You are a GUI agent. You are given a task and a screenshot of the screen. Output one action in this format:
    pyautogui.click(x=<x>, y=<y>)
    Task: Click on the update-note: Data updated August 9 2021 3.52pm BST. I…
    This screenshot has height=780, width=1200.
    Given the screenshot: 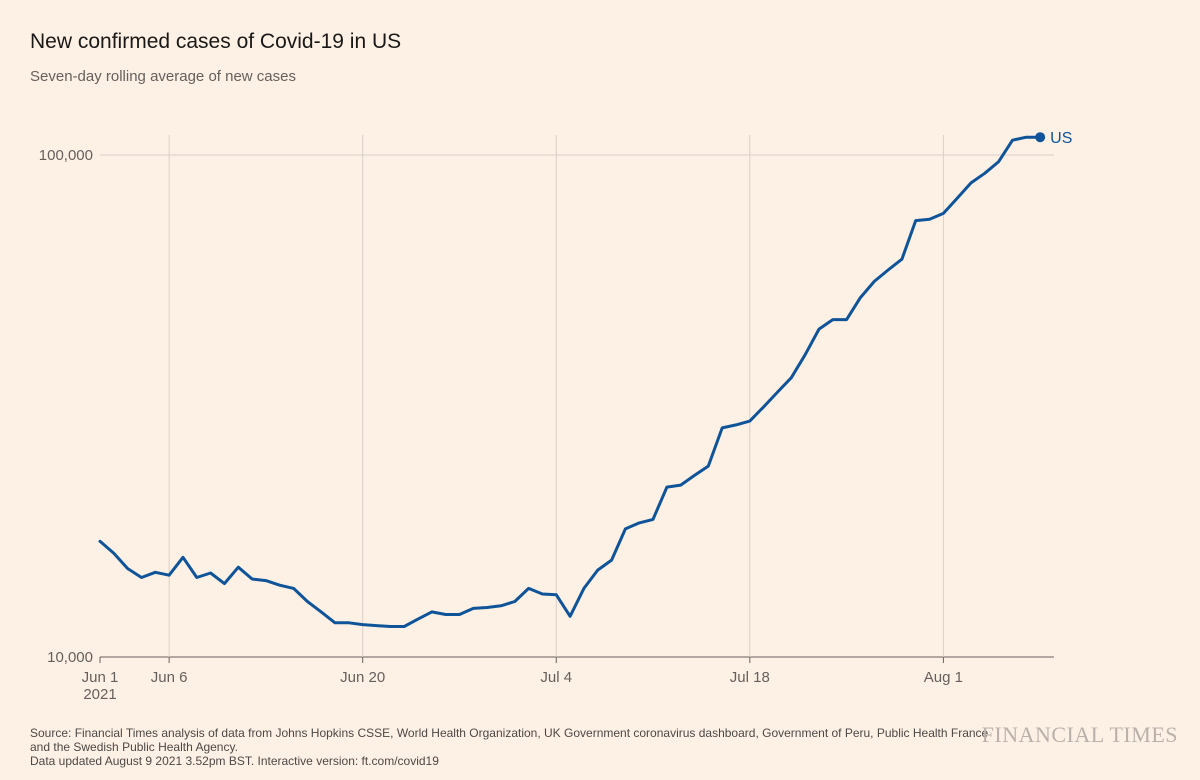 What is the action you would take?
    pyautogui.click(x=234, y=761)
    